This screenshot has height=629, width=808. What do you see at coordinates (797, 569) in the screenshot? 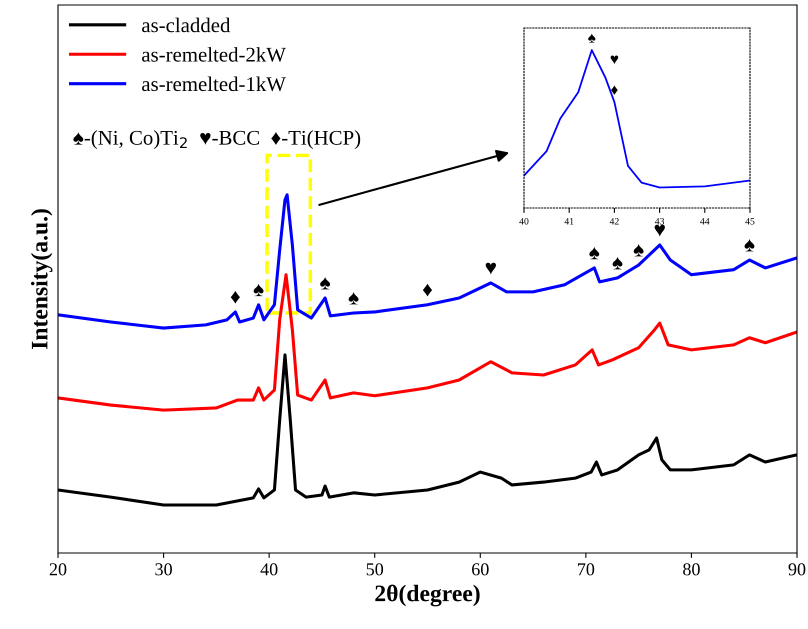
I see `x-tick-label: 90` at bounding box center [797, 569].